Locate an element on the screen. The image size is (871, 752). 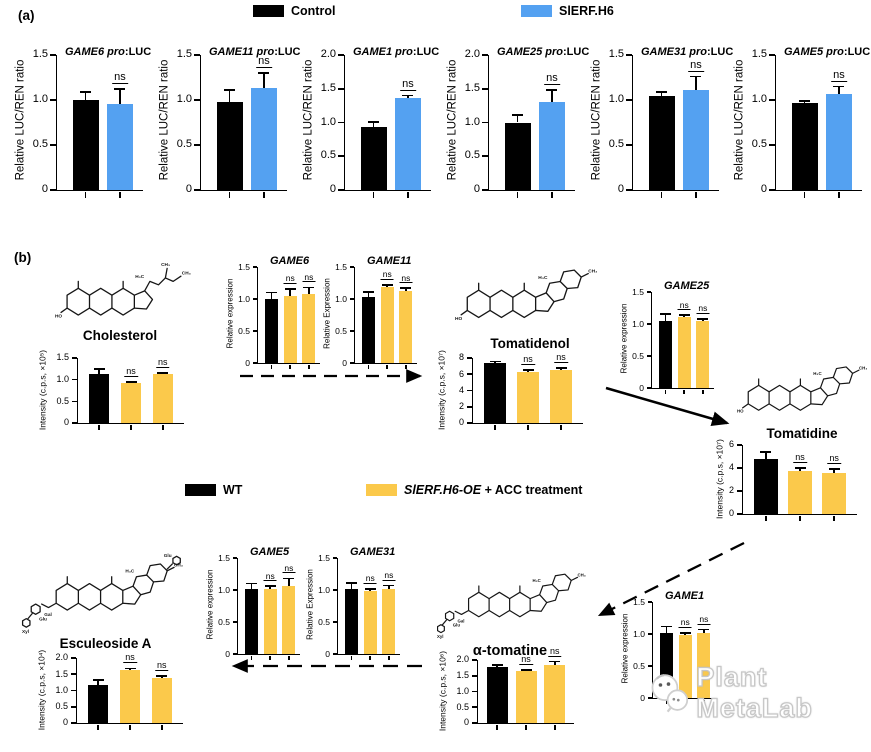
legend-item-control: Control is located at coordinates (294, 11).